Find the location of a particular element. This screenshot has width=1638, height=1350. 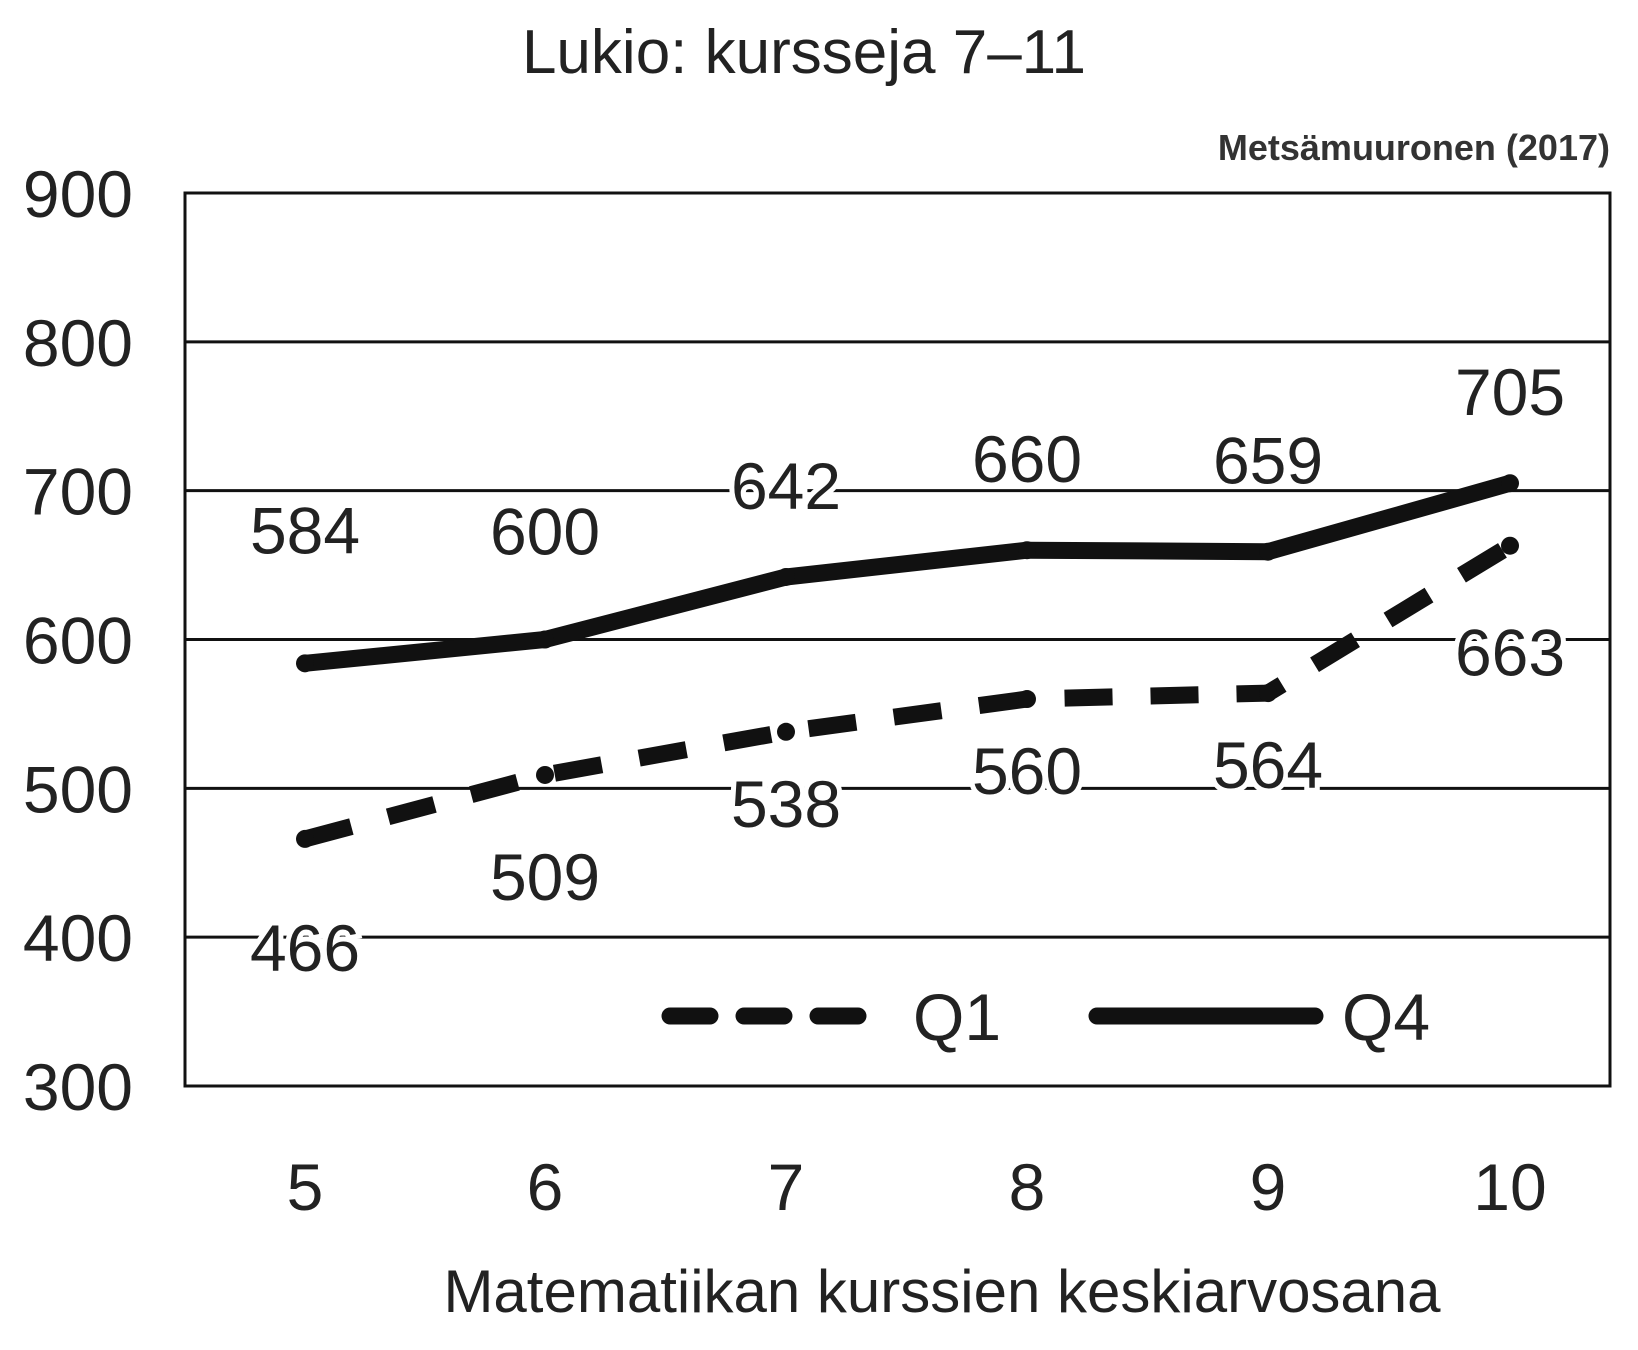

data-label-q1: 560 is located at coordinates (1027, 771).